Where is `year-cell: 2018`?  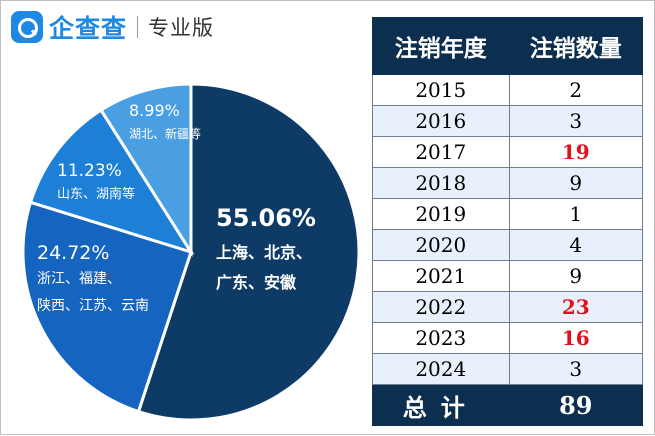 year-cell: 2018 is located at coordinates (441, 183).